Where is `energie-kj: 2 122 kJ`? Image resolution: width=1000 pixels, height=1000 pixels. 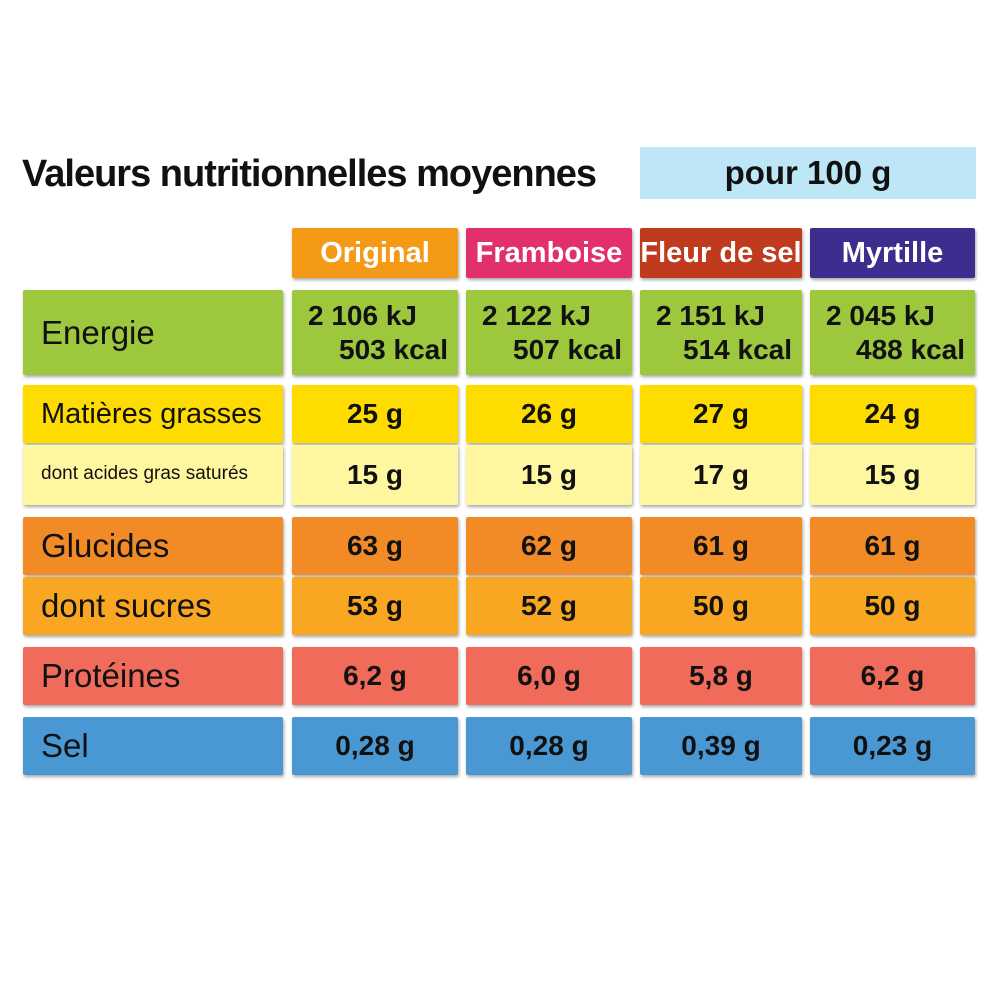 energie-kj: 2 122 kJ is located at coordinates (536, 315).